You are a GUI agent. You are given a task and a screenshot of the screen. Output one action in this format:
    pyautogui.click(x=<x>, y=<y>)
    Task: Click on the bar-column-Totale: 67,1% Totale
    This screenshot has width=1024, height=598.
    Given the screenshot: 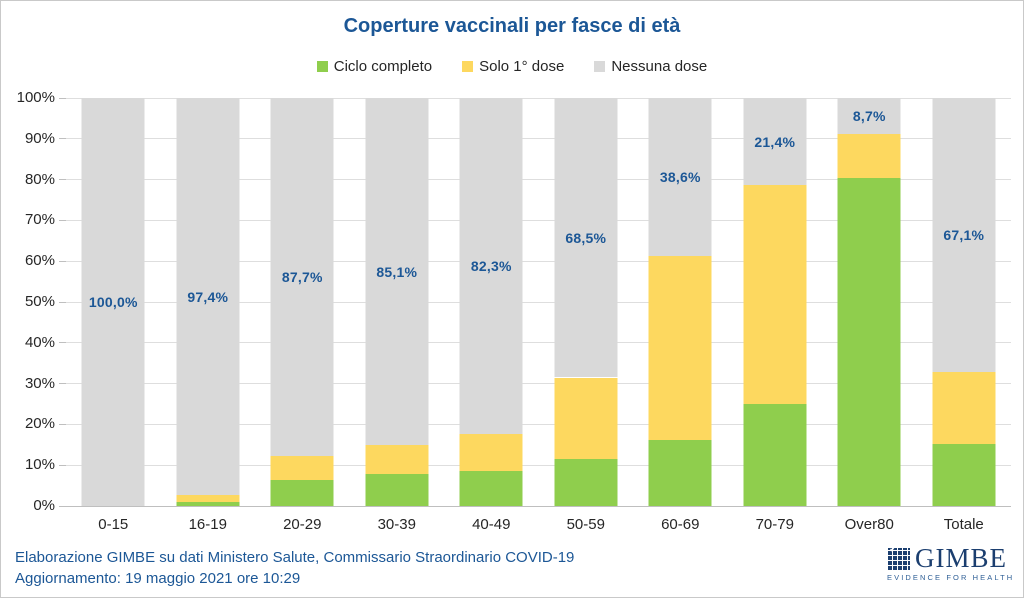 What is the action you would take?
    pyautogui.click(x=964, y=315)
    